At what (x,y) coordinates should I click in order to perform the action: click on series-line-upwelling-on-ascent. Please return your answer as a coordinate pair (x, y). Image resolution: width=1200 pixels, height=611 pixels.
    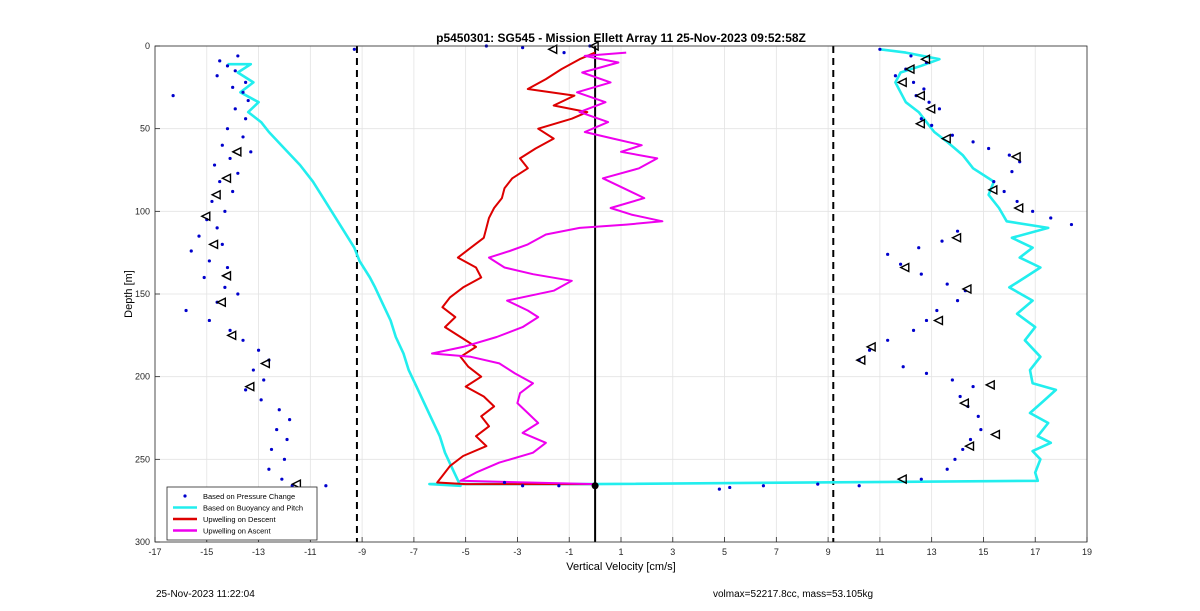
    Looking at the image, I should click on (547, 268).